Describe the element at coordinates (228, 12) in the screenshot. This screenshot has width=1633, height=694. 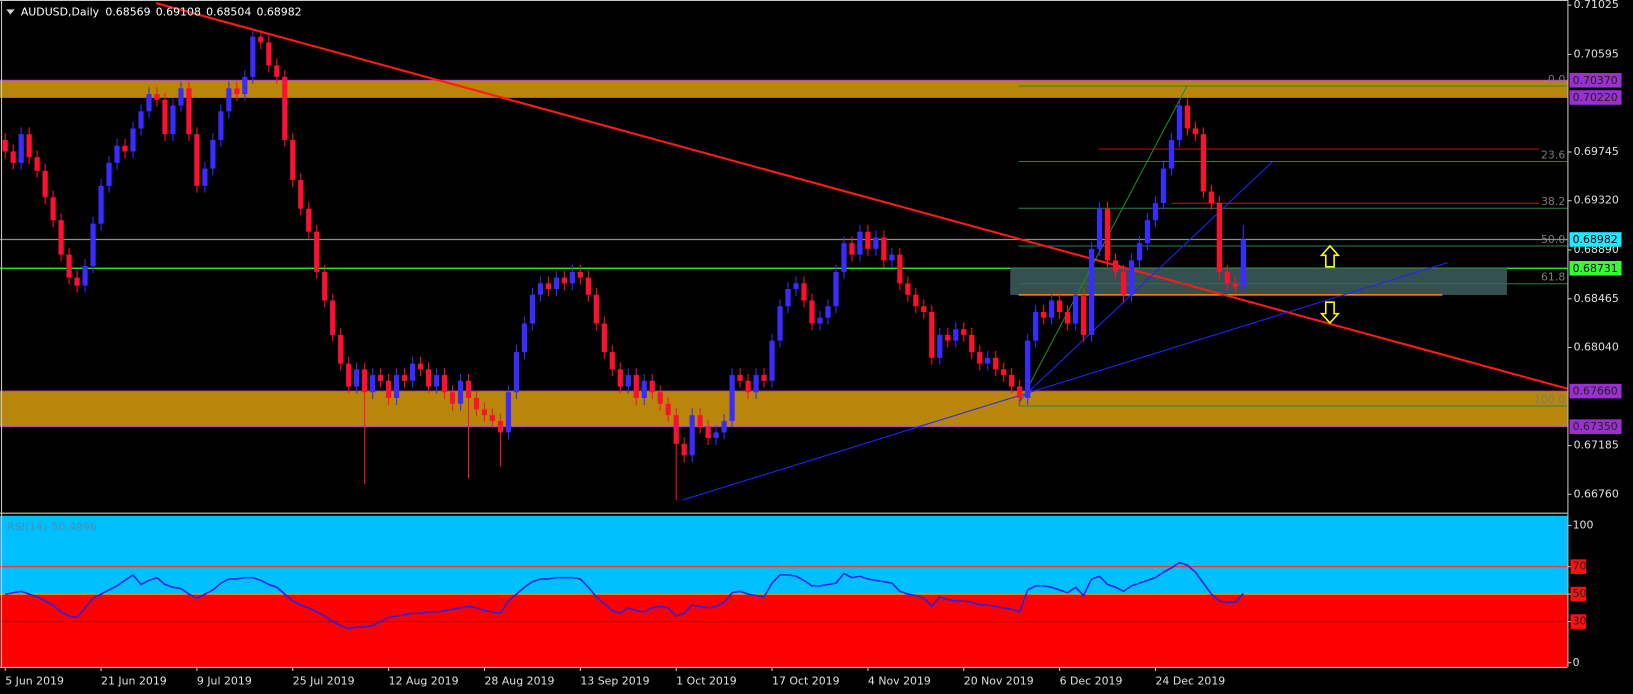
I see `low-value: 0.68504` at that location.